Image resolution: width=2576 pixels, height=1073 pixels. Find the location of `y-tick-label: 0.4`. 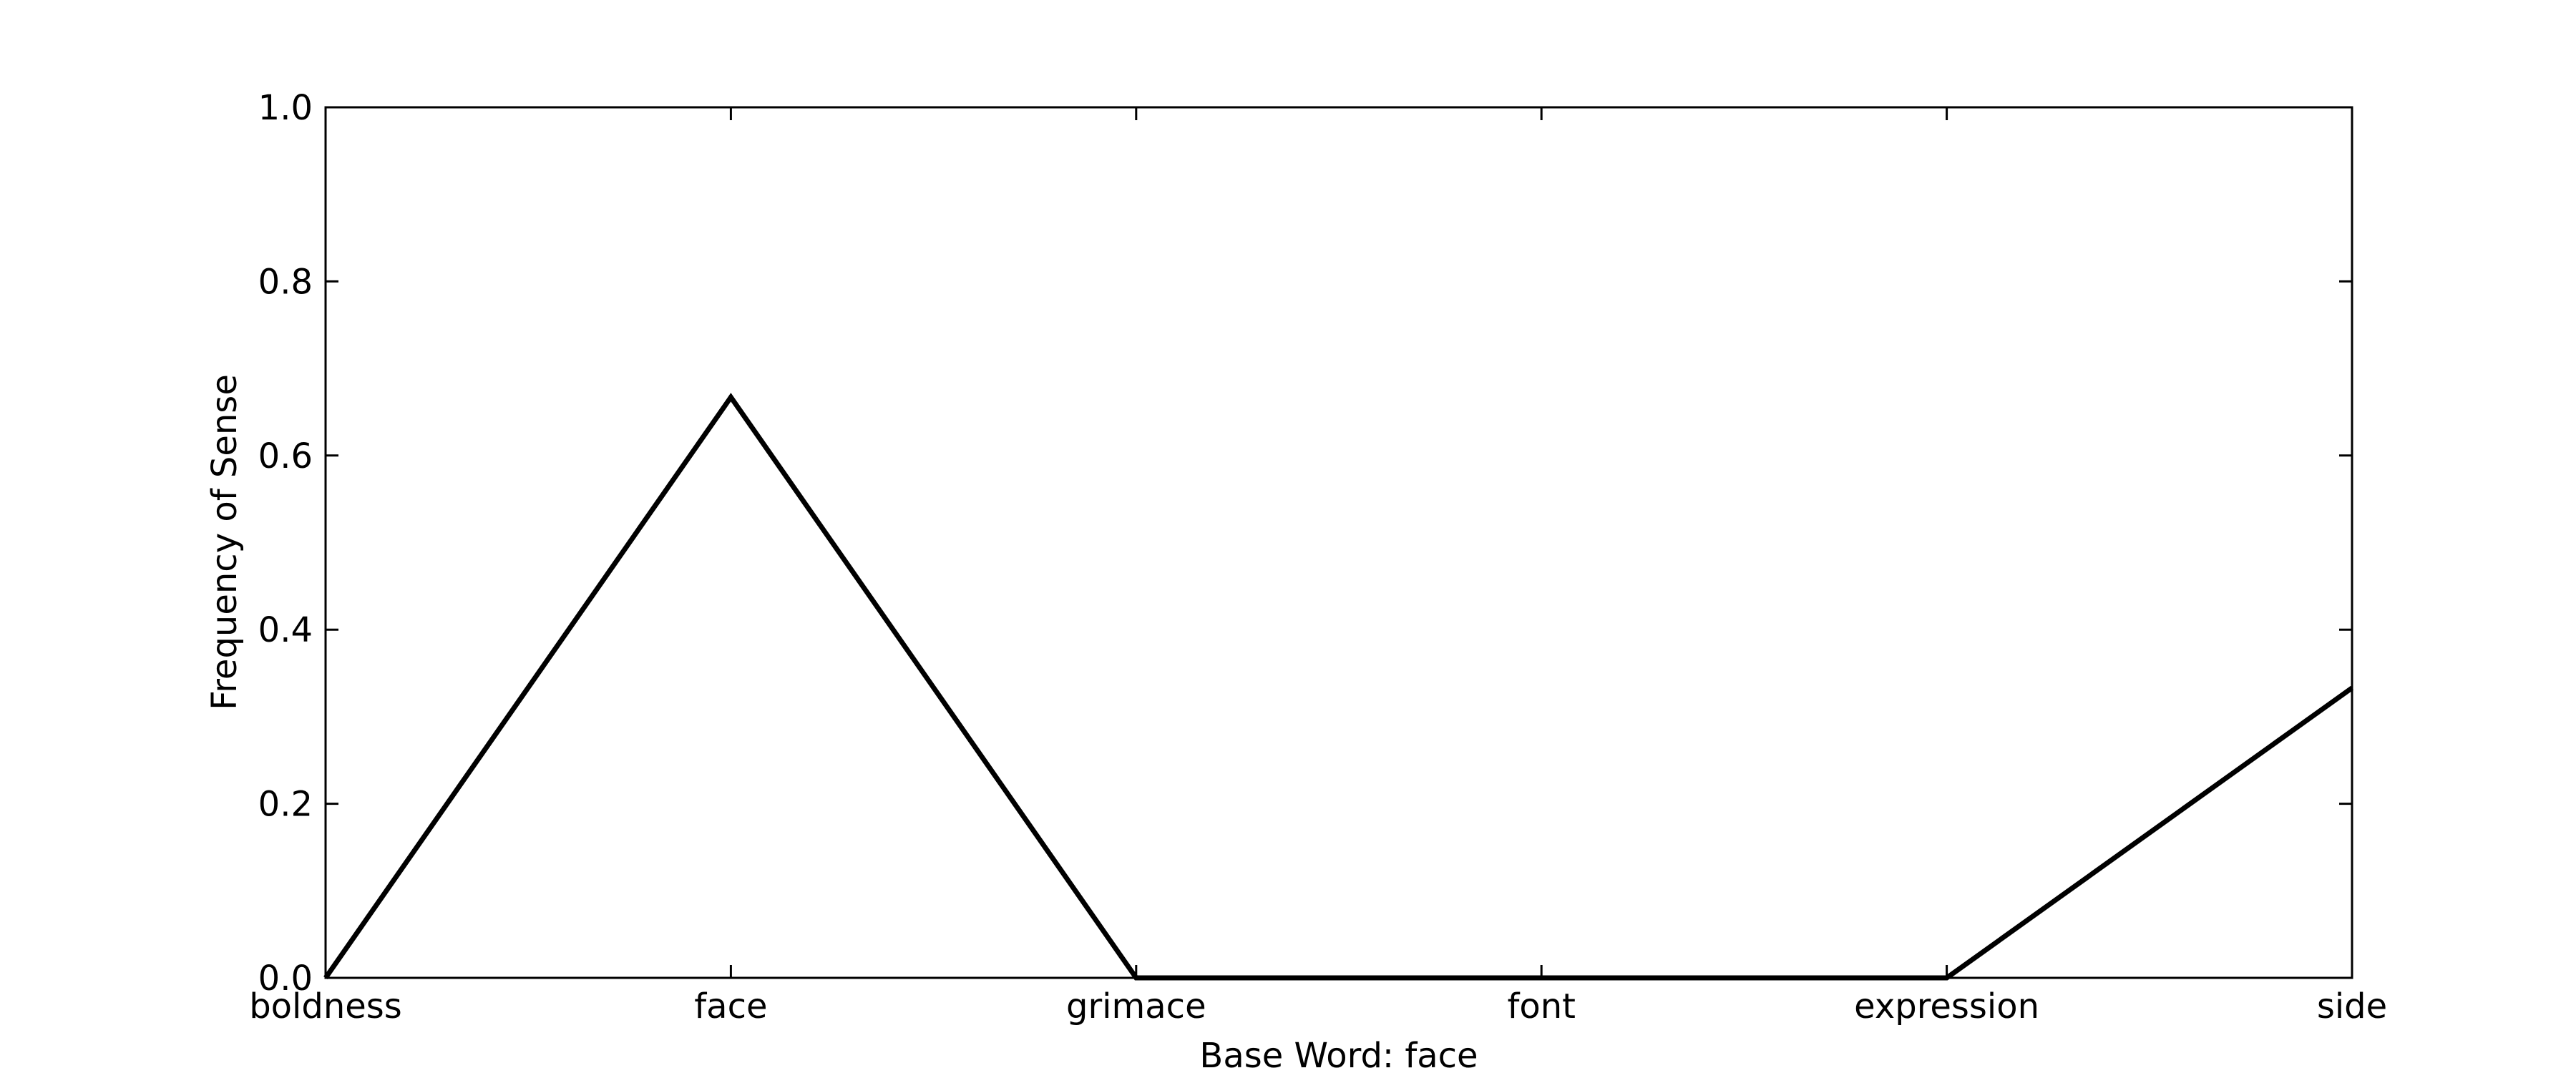

y-tick-label: 0.4 is located at coordinates (285, 630).